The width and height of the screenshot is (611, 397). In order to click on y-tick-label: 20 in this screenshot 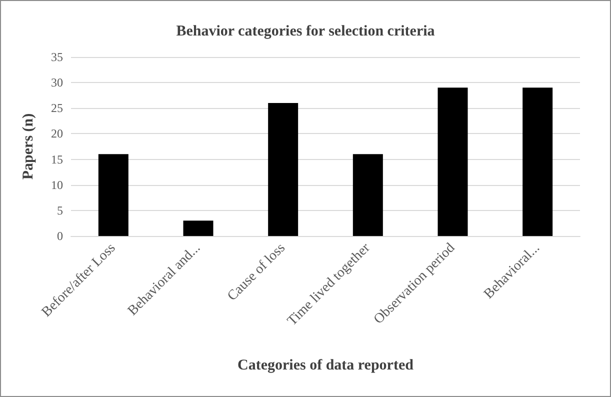, I will do `click(57, 133)`.